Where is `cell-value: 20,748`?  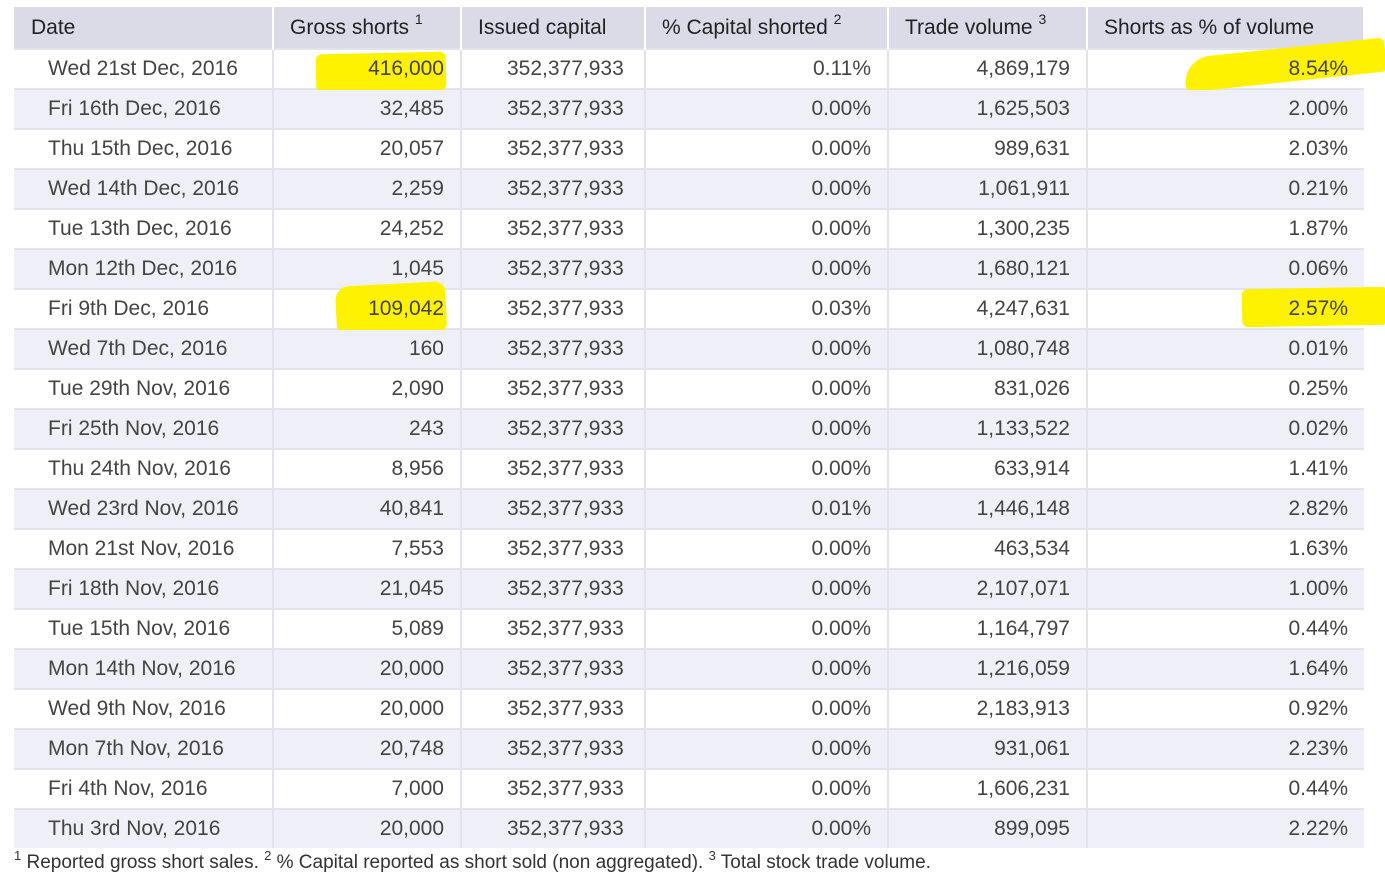
cell-value: 20,748 is located at coordinates (411, 748).